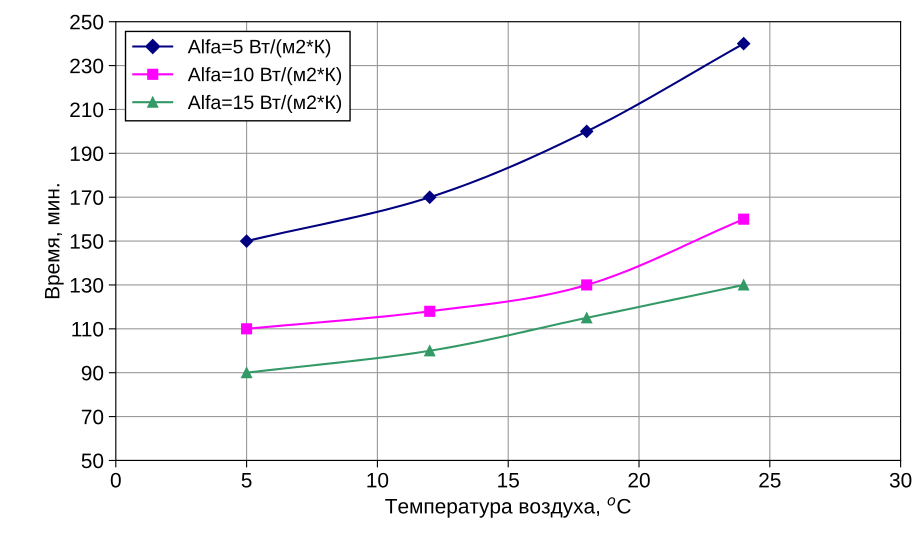 This screenshot has width=919, height=543. I want to click on x-tick-label: 25, so click(770, 480).